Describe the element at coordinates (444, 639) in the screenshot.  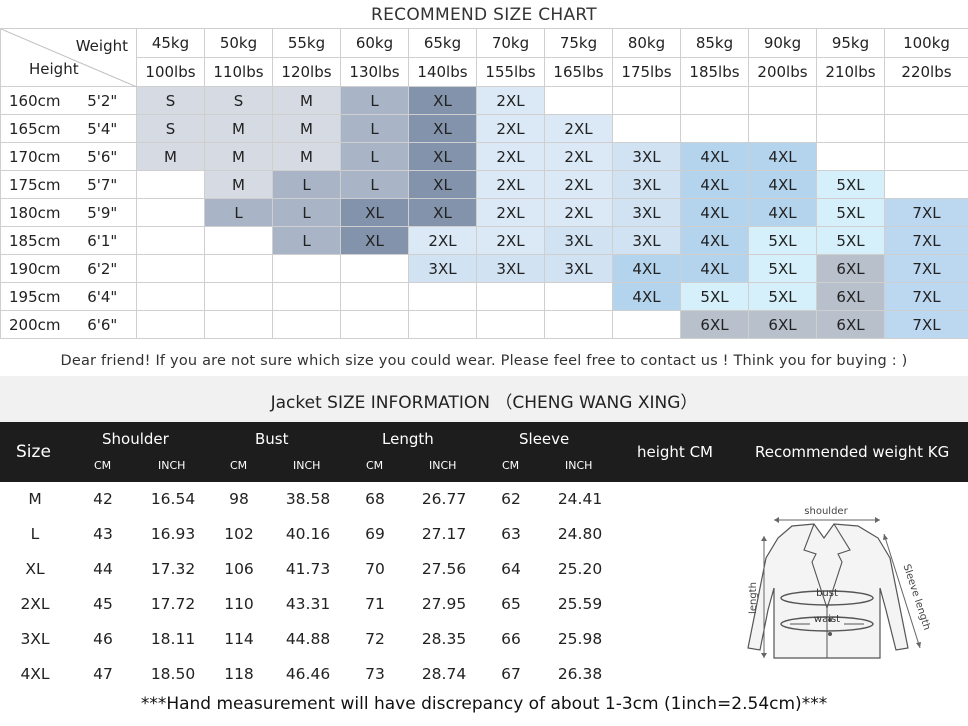
I see `jacket-measure-value: 28.35` at that location.